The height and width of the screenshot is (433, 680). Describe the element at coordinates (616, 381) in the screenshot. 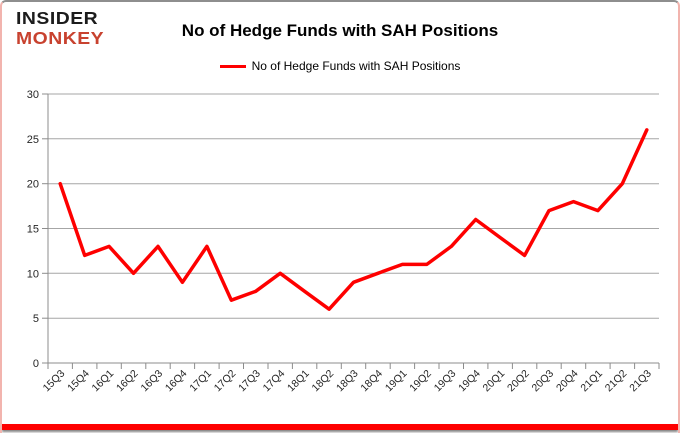

I see `svg-text: 21Q2` at that location.